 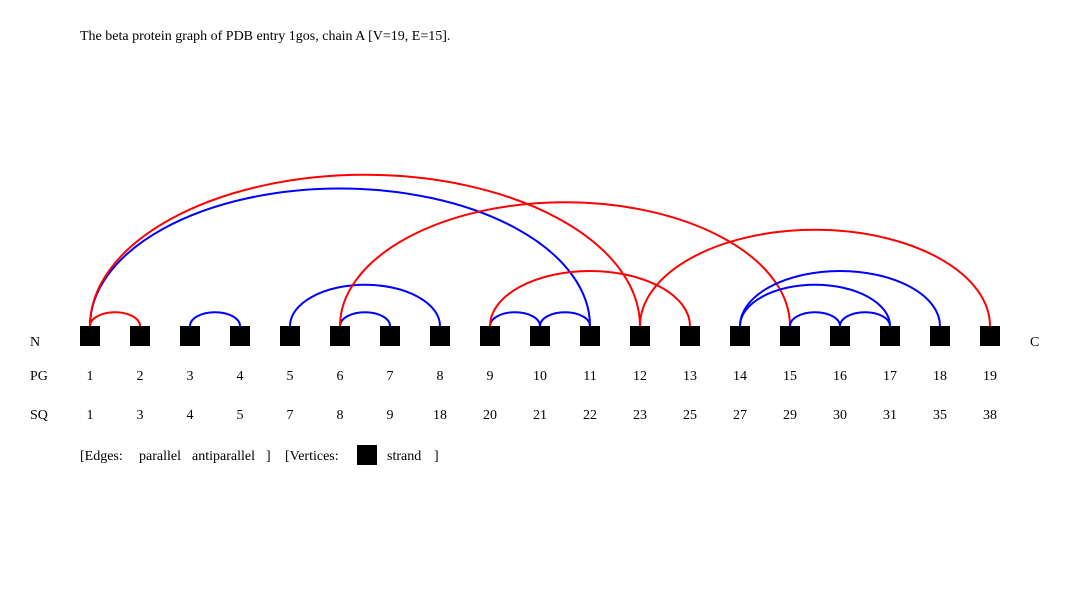 I want to click on pg-label-14: 14, so click(x=740, y=376).